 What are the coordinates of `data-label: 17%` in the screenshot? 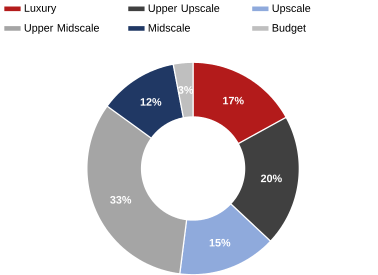 It's located at (233, 100).